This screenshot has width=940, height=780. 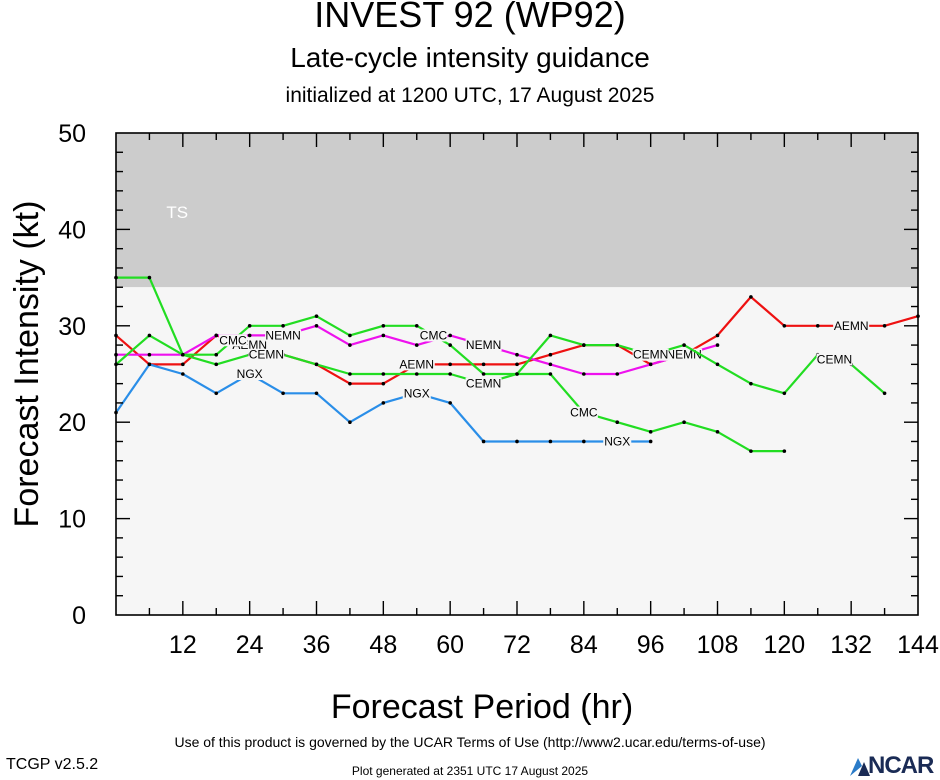 What do you see at coordinates (79, 616) in the screenshot?
I see `y-tick-label: 0` at bounding box center [79, 616].